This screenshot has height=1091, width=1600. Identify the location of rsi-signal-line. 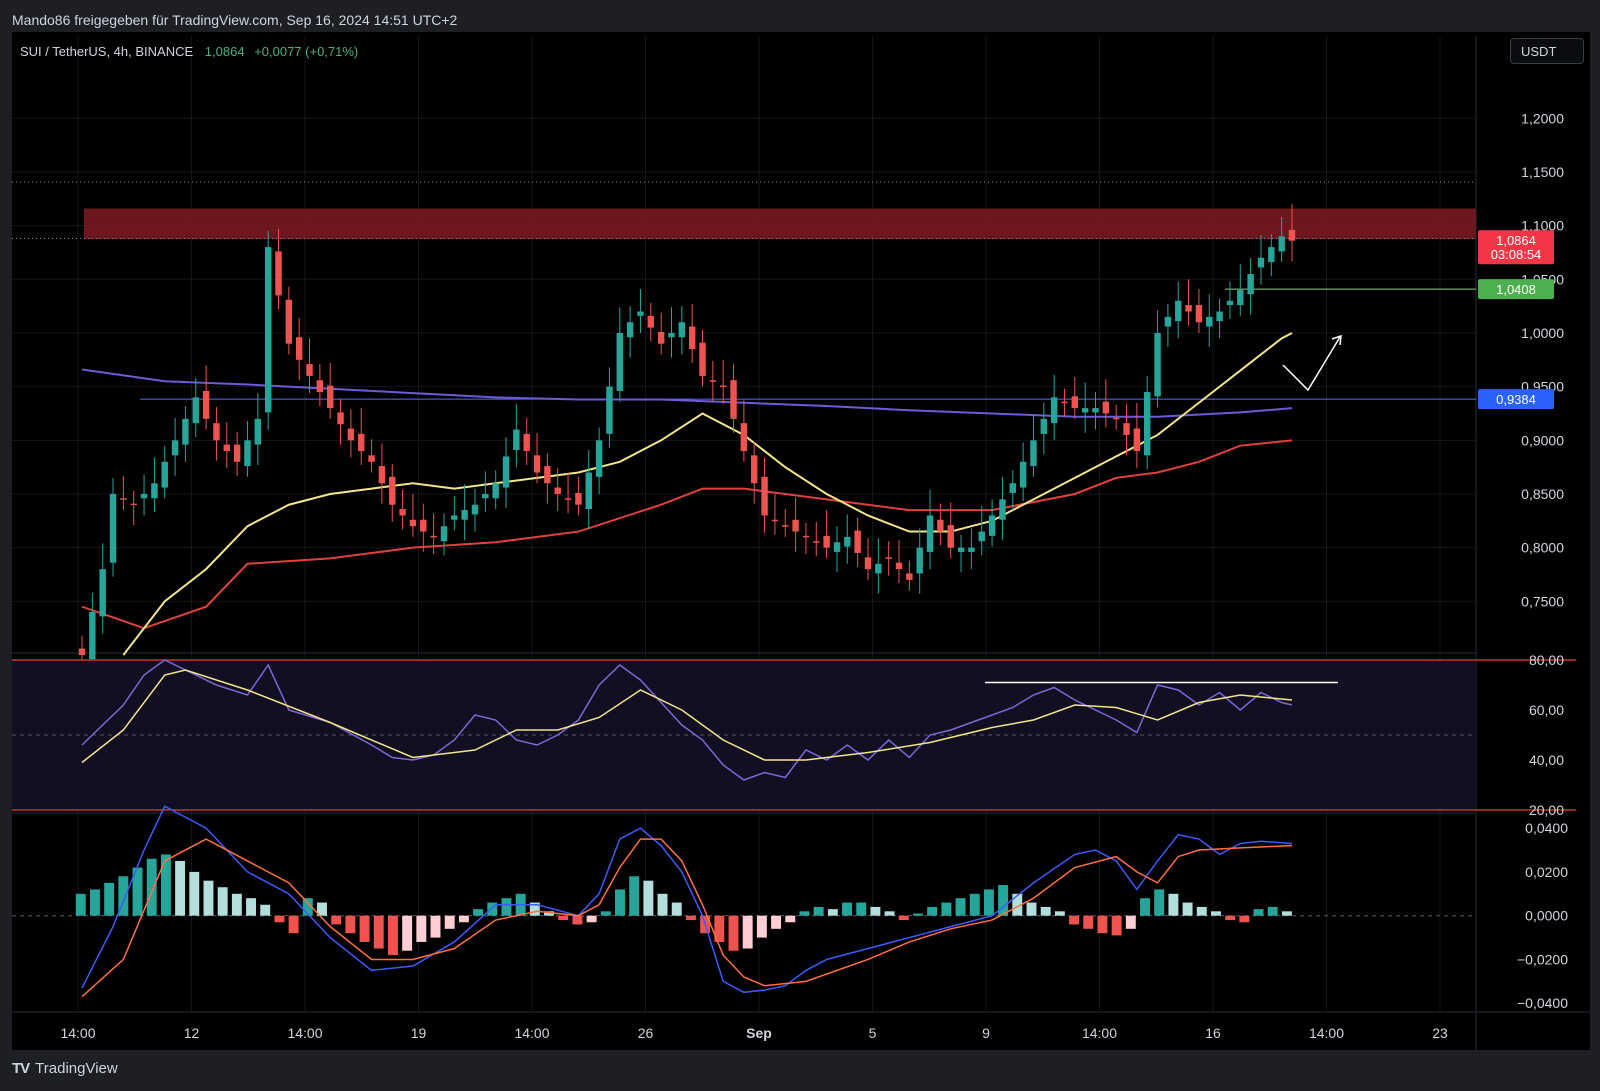
(687, 716).